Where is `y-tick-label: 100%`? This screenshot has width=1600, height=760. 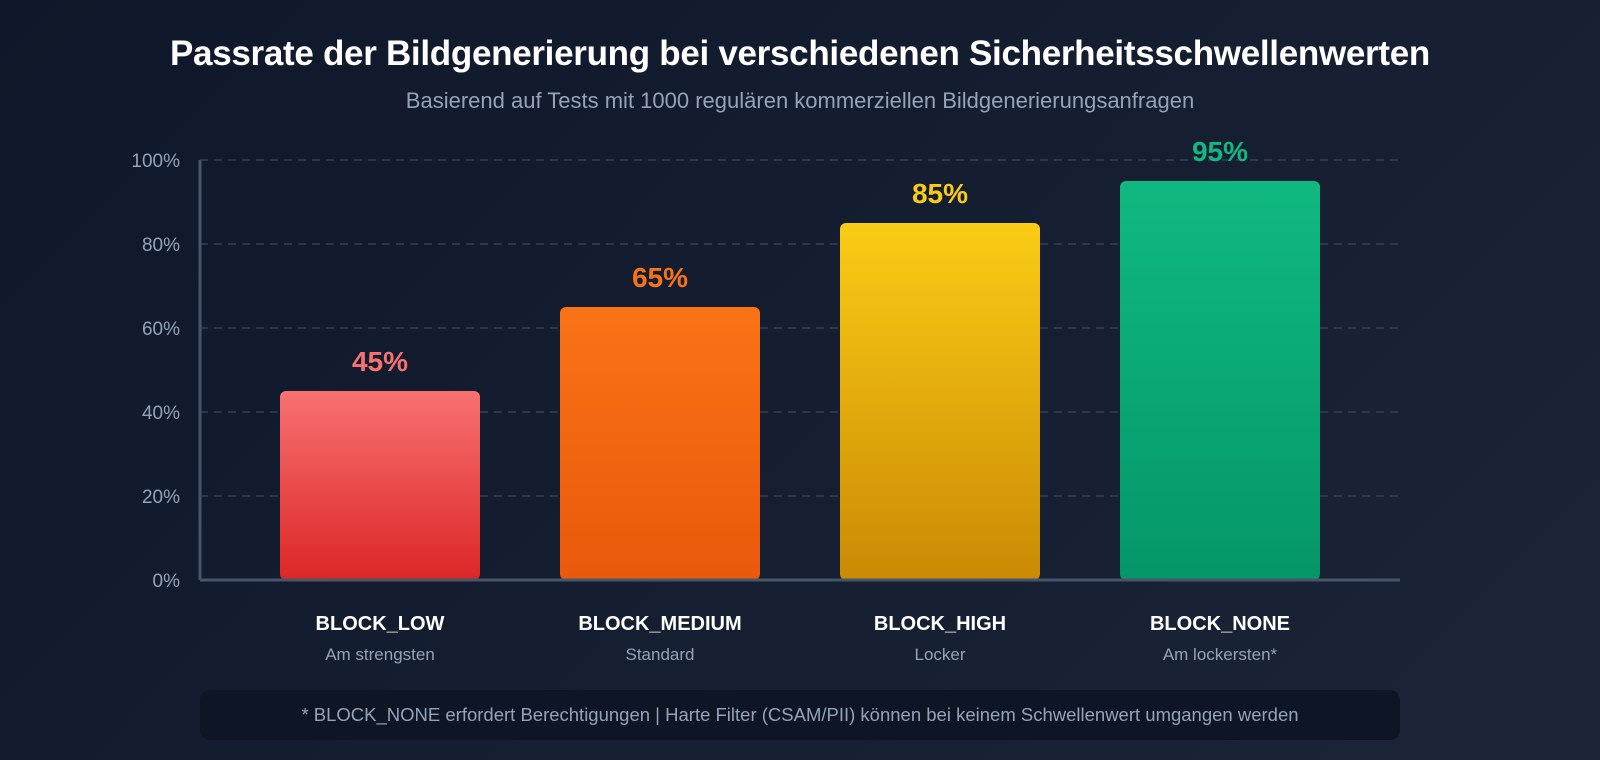 y-tick-label: 100% is located at coordinates (155, 161).